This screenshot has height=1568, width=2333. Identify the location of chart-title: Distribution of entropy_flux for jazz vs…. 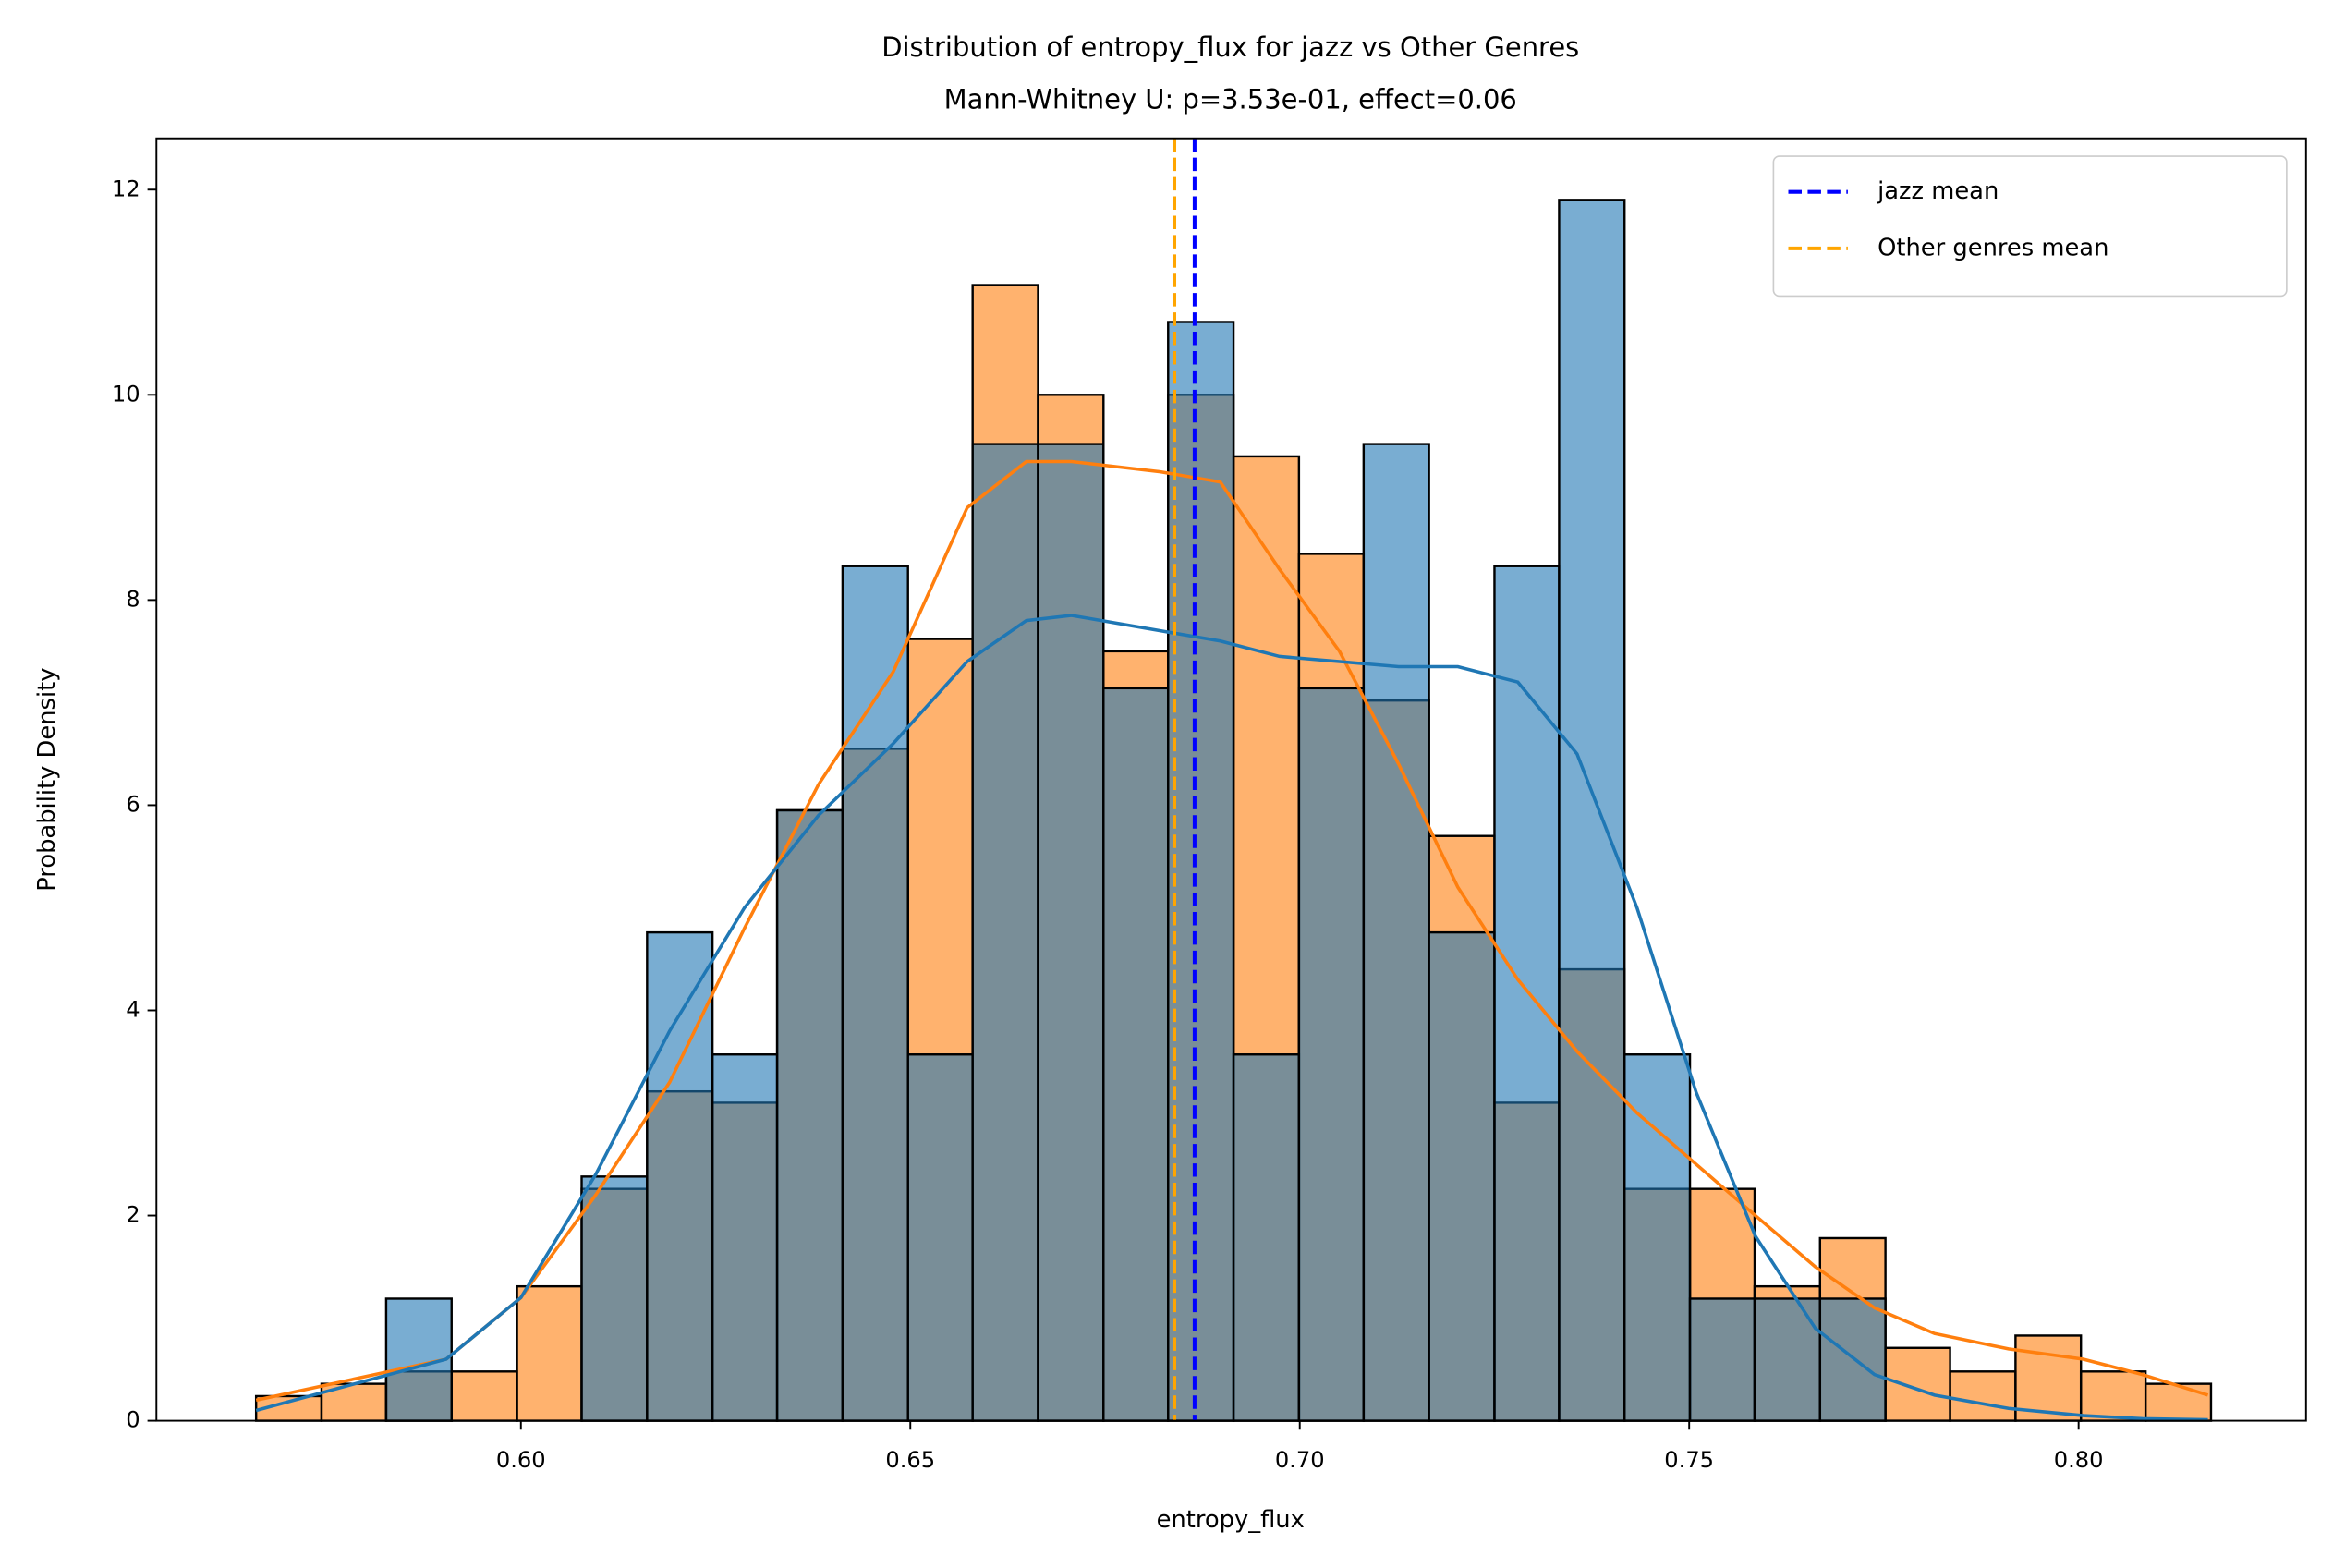
(1230, 47).